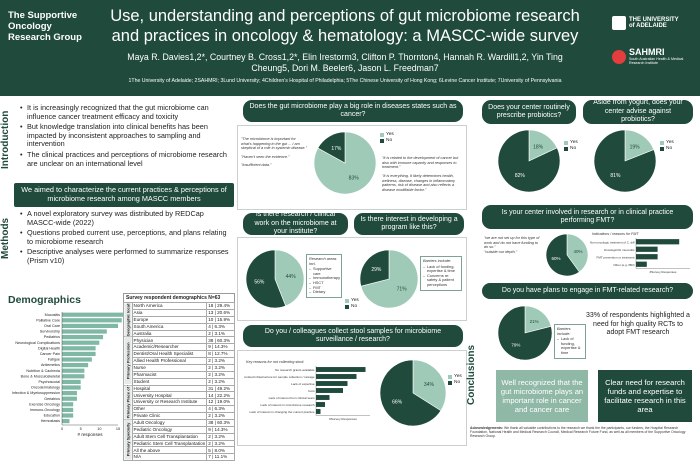 This screenshot has height=461, width=700. I want to click on table-cell-category: All the above, so click(169, 450).